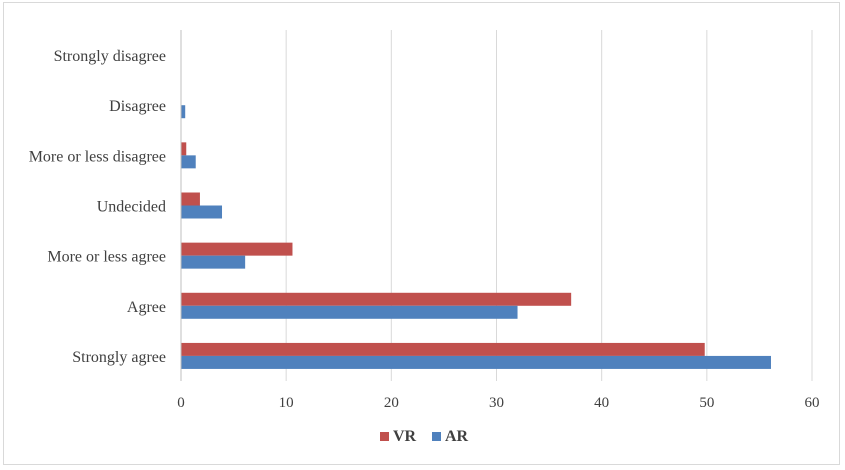 The height and width of the screenshot is (470, 845). Describe the element at coordinates (405, 436) in the screenshot. I see `legend-label-vr: VR` at that location.